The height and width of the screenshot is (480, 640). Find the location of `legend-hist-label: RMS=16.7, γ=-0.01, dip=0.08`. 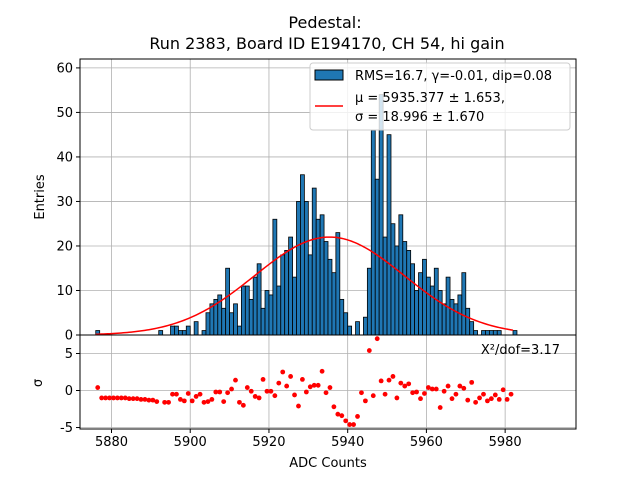

legend-hist-label: RMS=16.7, γ=-0.01, dip=0.08 is located at coordinates (453, 76).